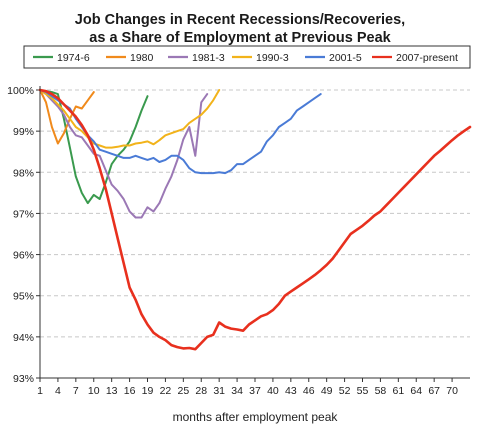  I want to click on x-tick-label: 13, so click(112, 391).